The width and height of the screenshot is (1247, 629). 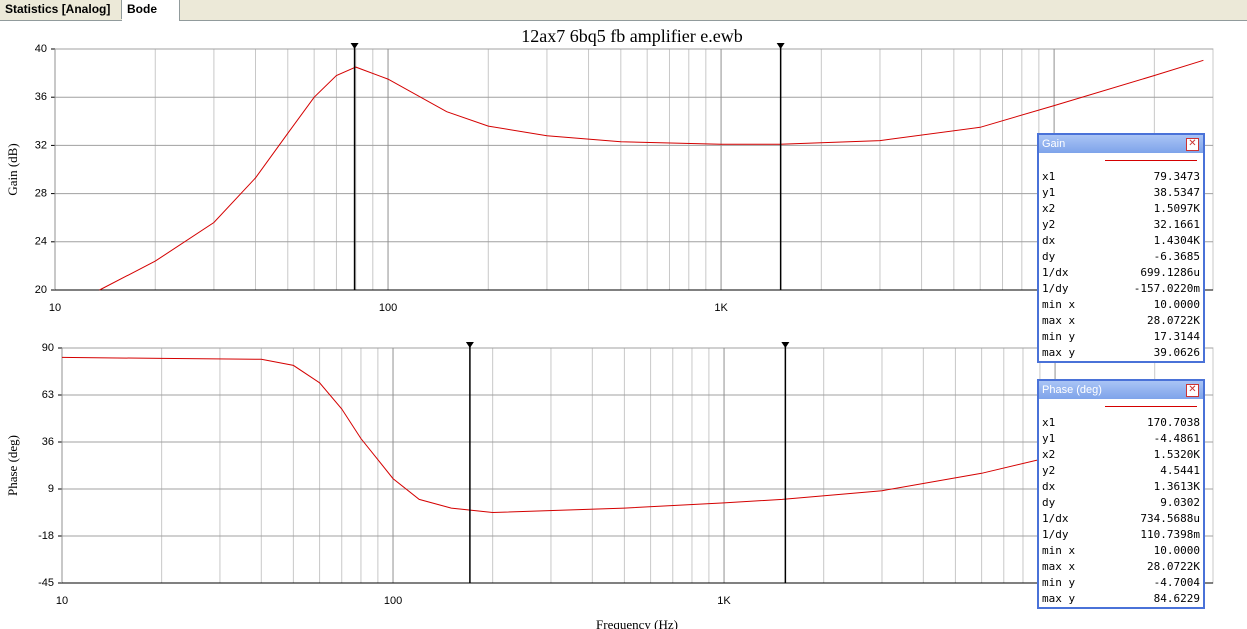 I want to click on readout-row: 1/dy -157.0220m, so click(x=1121, y=289).